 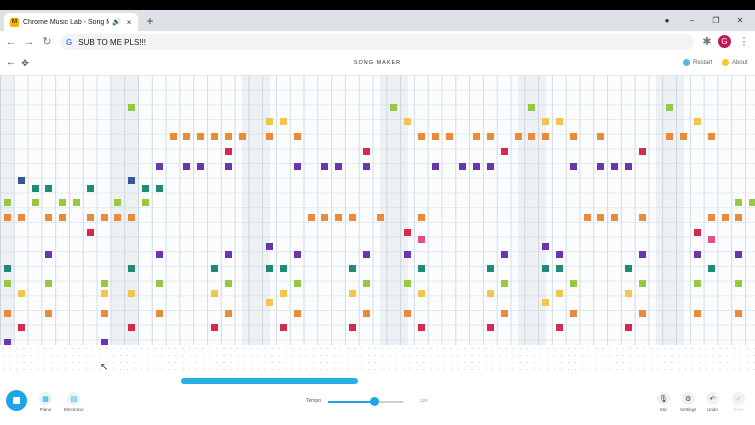 I want to click on percussion-grid, so click(x=377, y=359).